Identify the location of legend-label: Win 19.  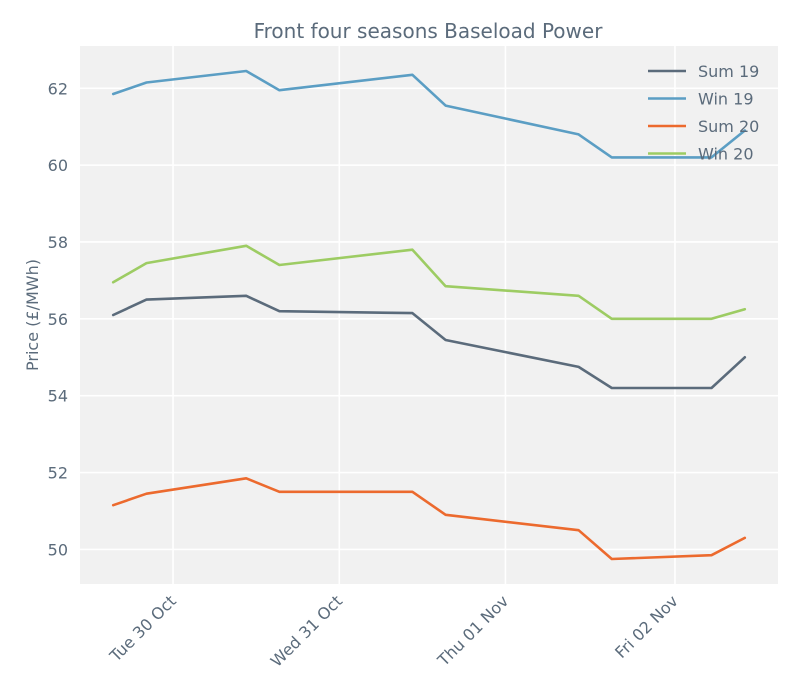
(726, 99).